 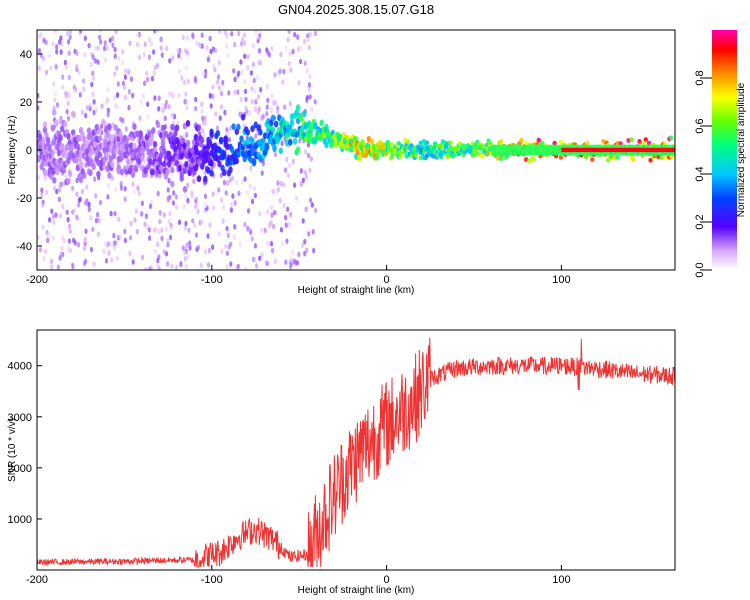 What do you see at coordinates (356, 290) in the screenshot?
I see `spectrogram-xlabel: Height of straight line (km)` at bounding box center [356, 290].